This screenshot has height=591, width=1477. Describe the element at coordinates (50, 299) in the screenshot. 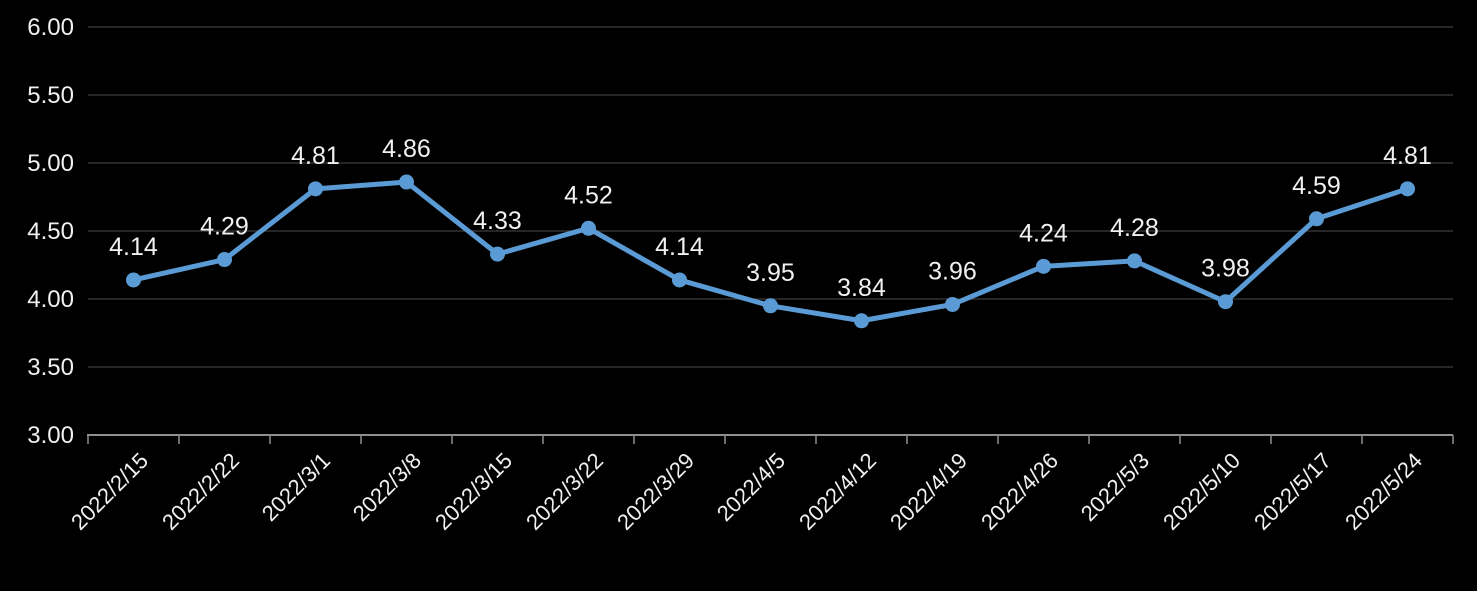

I see `y-axis-tick-label: 4.00` at that location.